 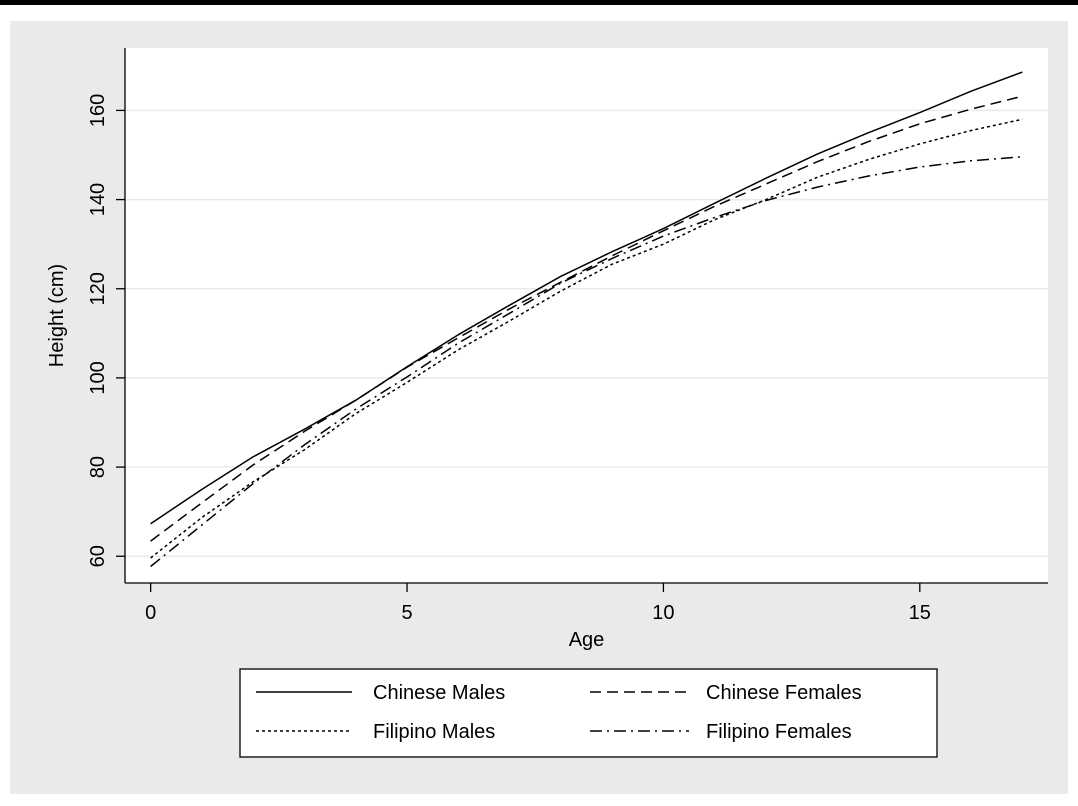 I want to click on legend-label: Filipino Females, so click(x=779, y=732).